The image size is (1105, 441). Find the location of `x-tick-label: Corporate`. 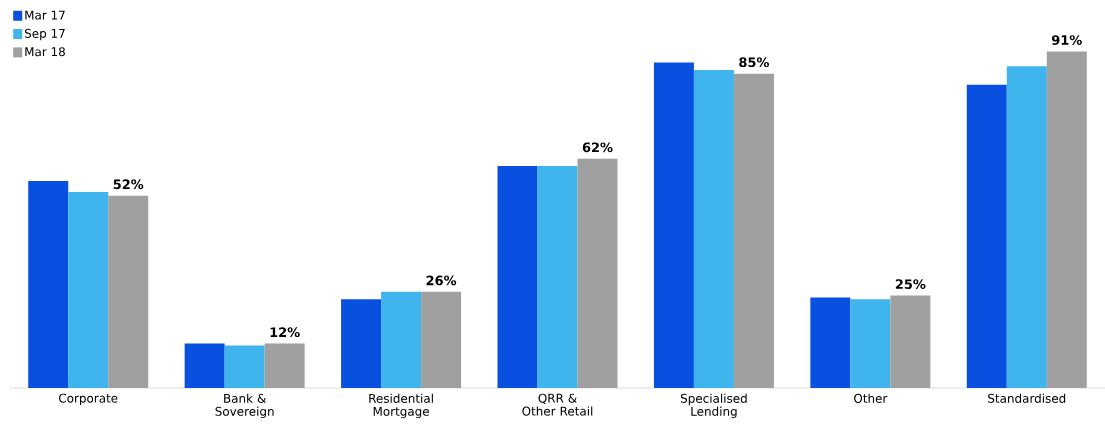

x-tick-label: Corporate is located at coordinates (88, 399).